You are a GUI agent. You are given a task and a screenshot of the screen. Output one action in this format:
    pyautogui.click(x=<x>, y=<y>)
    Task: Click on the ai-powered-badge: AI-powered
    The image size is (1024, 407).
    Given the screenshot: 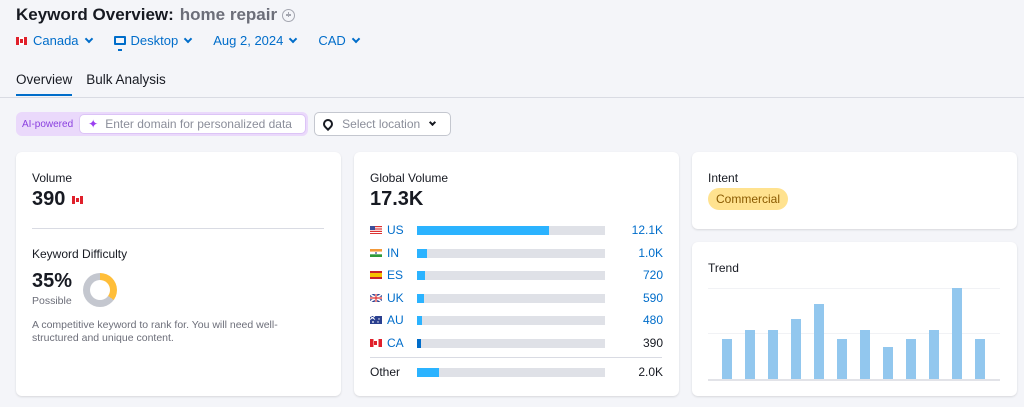 What is the action you would take?
    pyautogui.click(x=48, y=124)
    